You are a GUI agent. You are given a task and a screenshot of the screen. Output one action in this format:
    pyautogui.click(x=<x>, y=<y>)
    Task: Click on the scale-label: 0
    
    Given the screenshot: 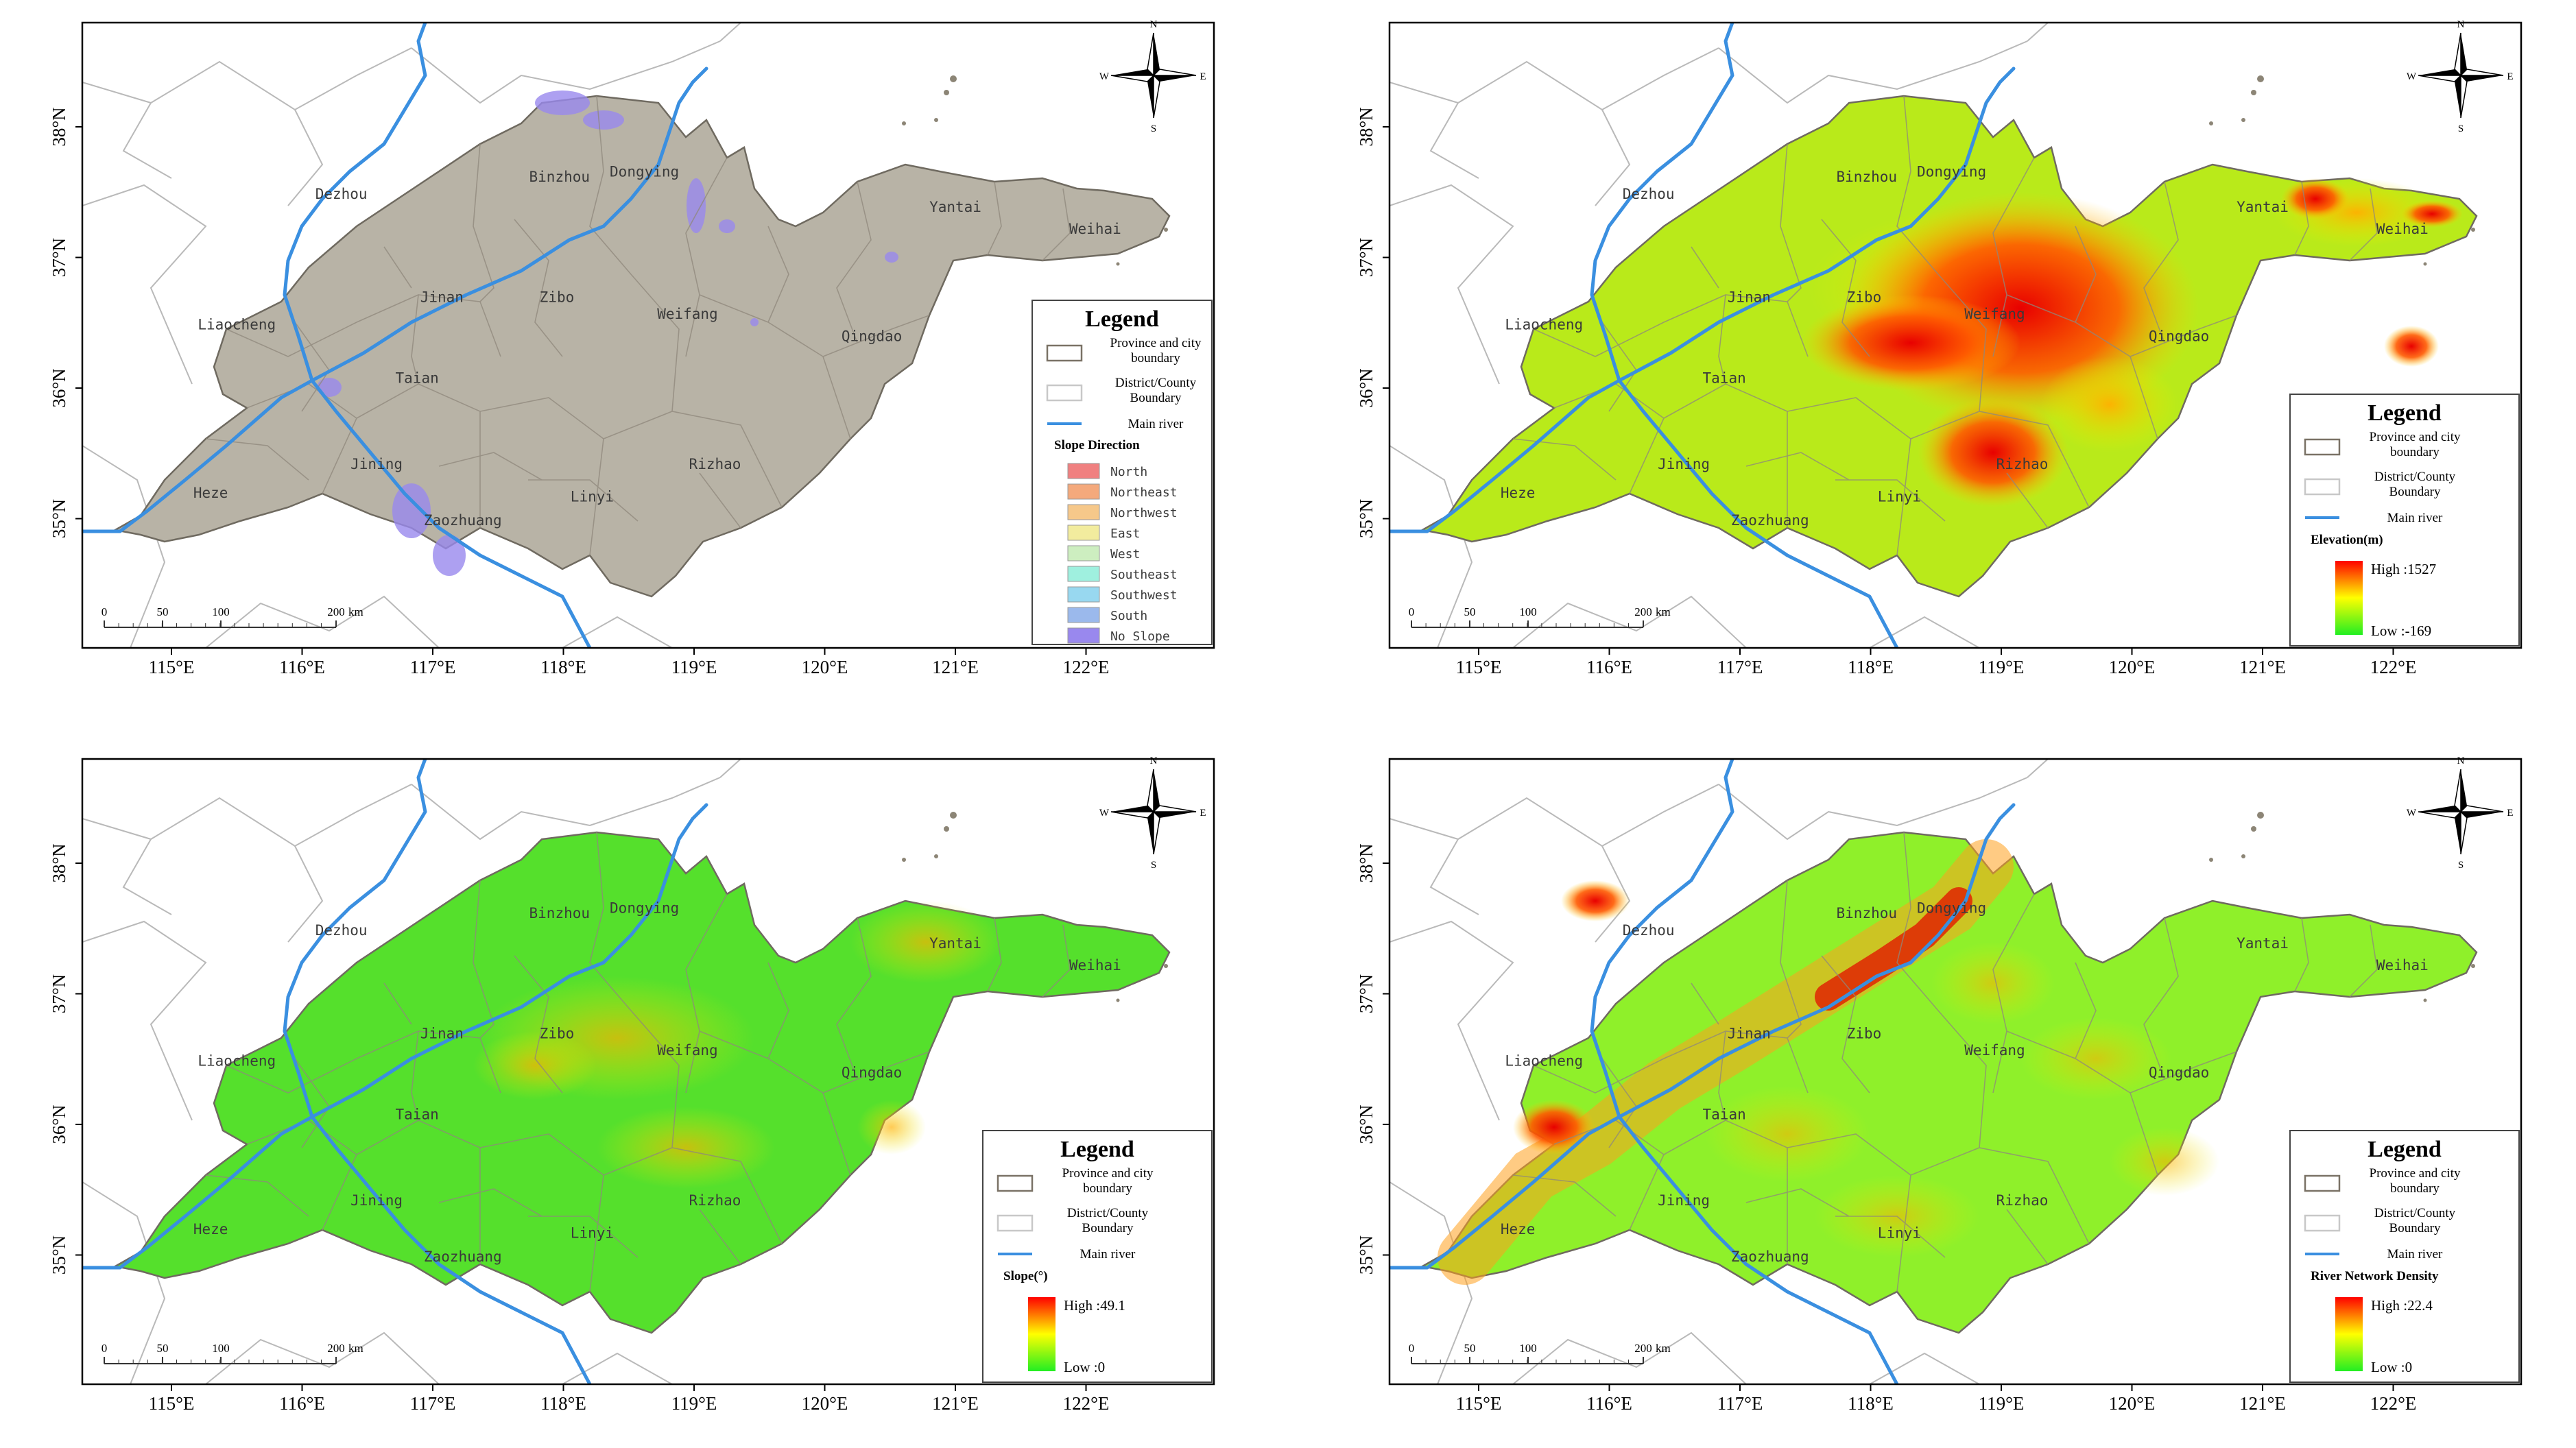 What is the action you would take?
    pyautogui.click(x=105, y=1348)
    